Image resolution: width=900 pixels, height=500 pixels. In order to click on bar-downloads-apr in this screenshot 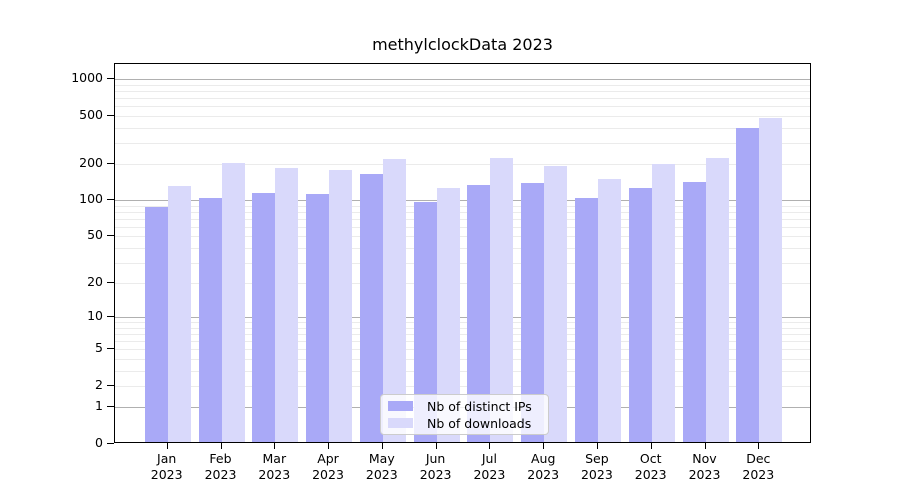, I will do `click(340, 305)`.